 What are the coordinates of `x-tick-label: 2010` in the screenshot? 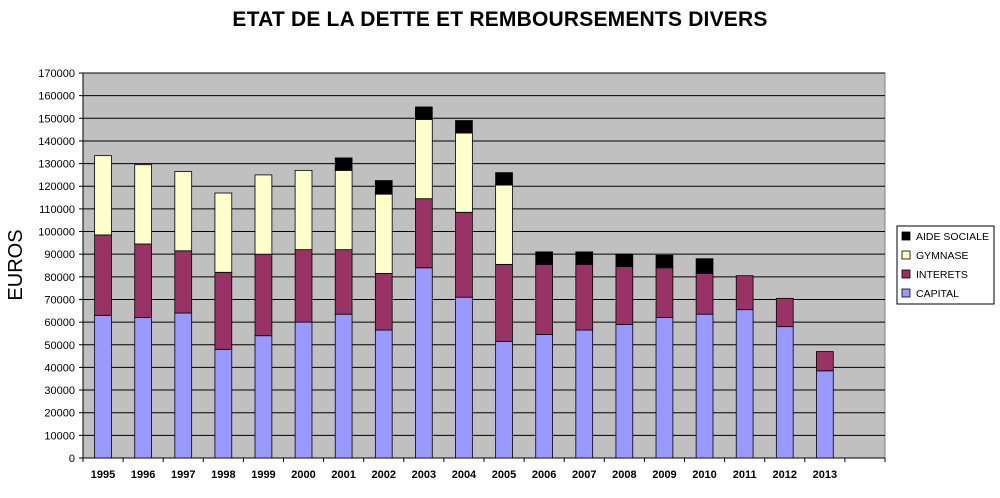 It's located at (704, 475).